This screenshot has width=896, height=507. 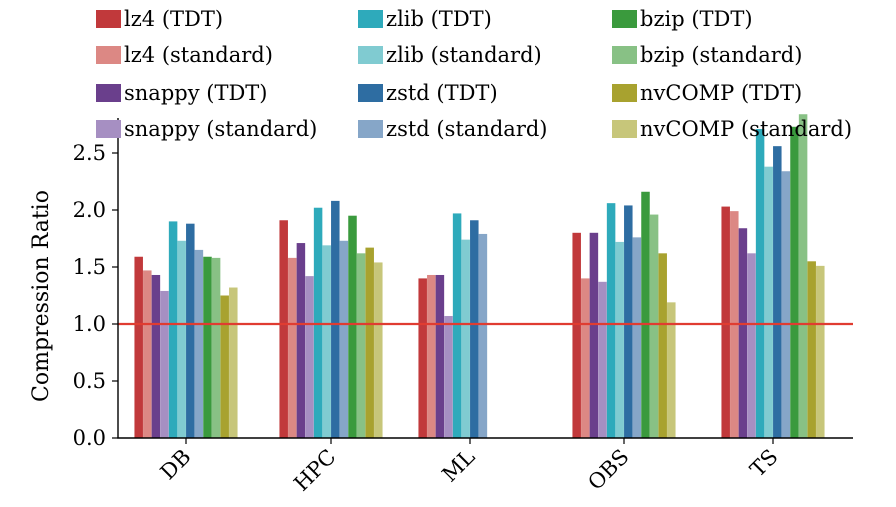 I want to click on bar-db-zstd-standard, so click(x=199, y=343).